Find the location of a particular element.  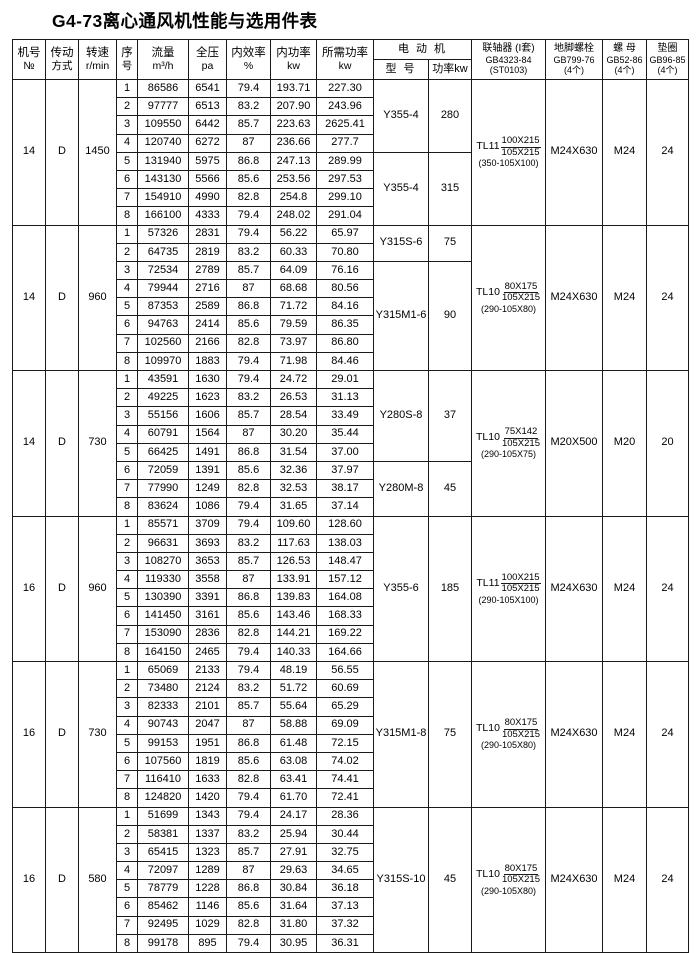

cell-motor-model: Y315M1-6 is located at coordinates (401, 316).